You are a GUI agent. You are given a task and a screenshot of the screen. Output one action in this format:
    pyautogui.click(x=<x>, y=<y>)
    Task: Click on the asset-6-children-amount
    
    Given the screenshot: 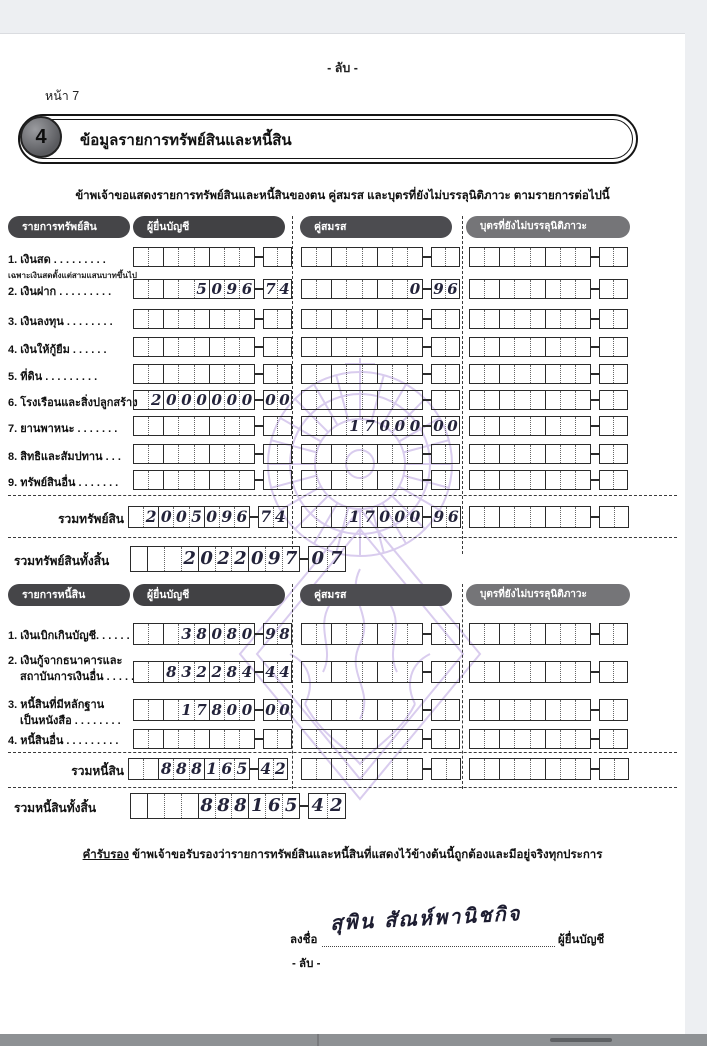 What is the action you would take?
    pyautogui.click(x=530, y=400)
    